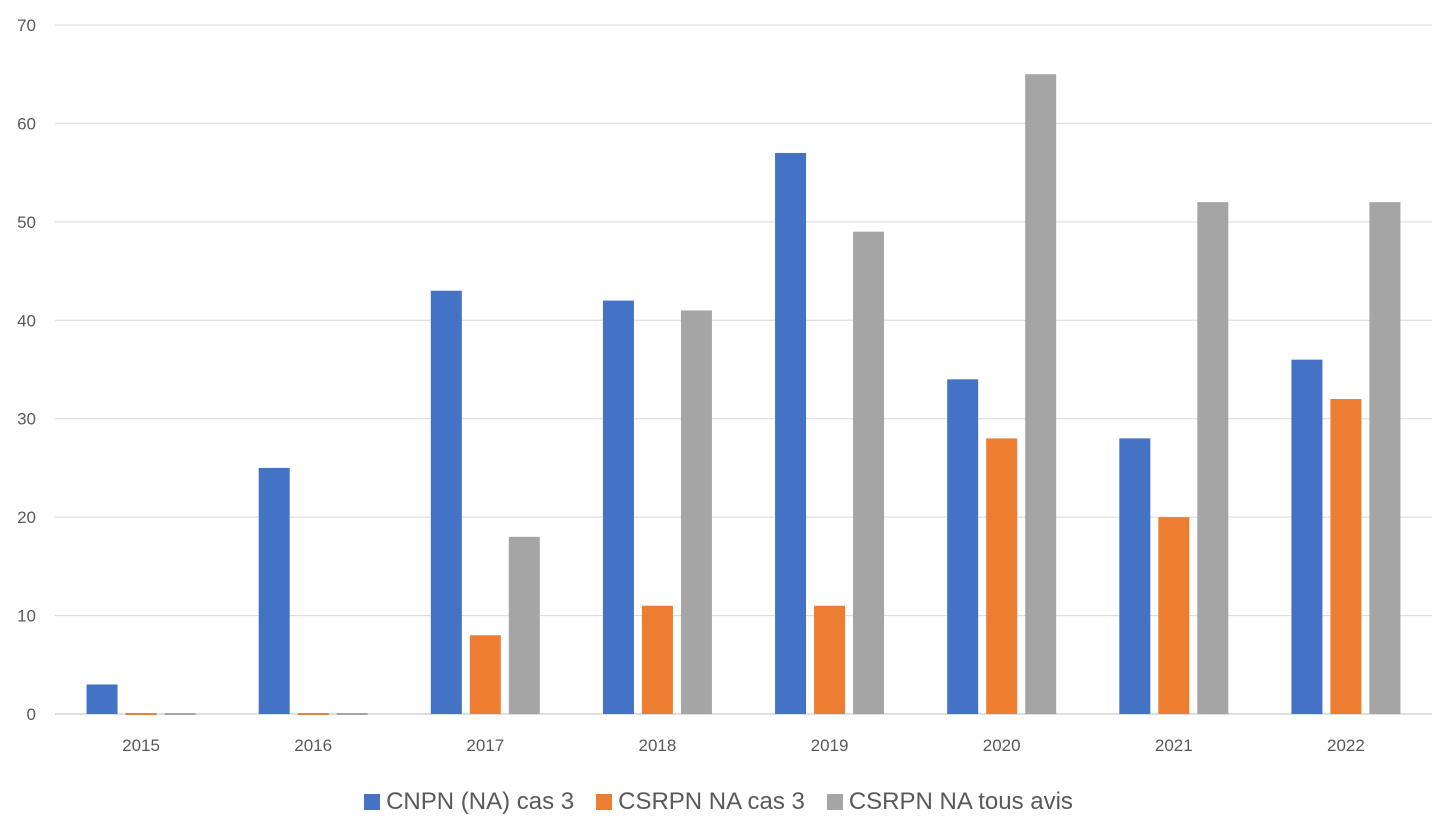 The image size is (1437, 825). What do you see at coordinates (480, 801) in the screenshot?
I see `legend-label-cnpn-cas3: CNPN (NA) cas 3` at bounding box center [480, 801].